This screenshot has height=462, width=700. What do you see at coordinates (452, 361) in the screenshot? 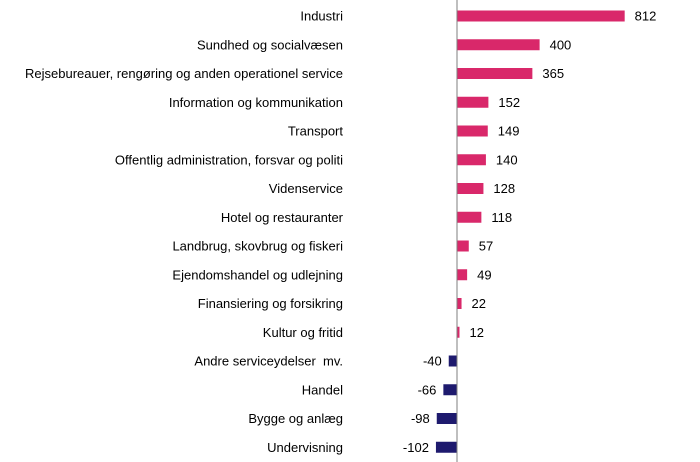
I see `bar-andre-serviceydelser-mv` at bounding box center [452, 361].